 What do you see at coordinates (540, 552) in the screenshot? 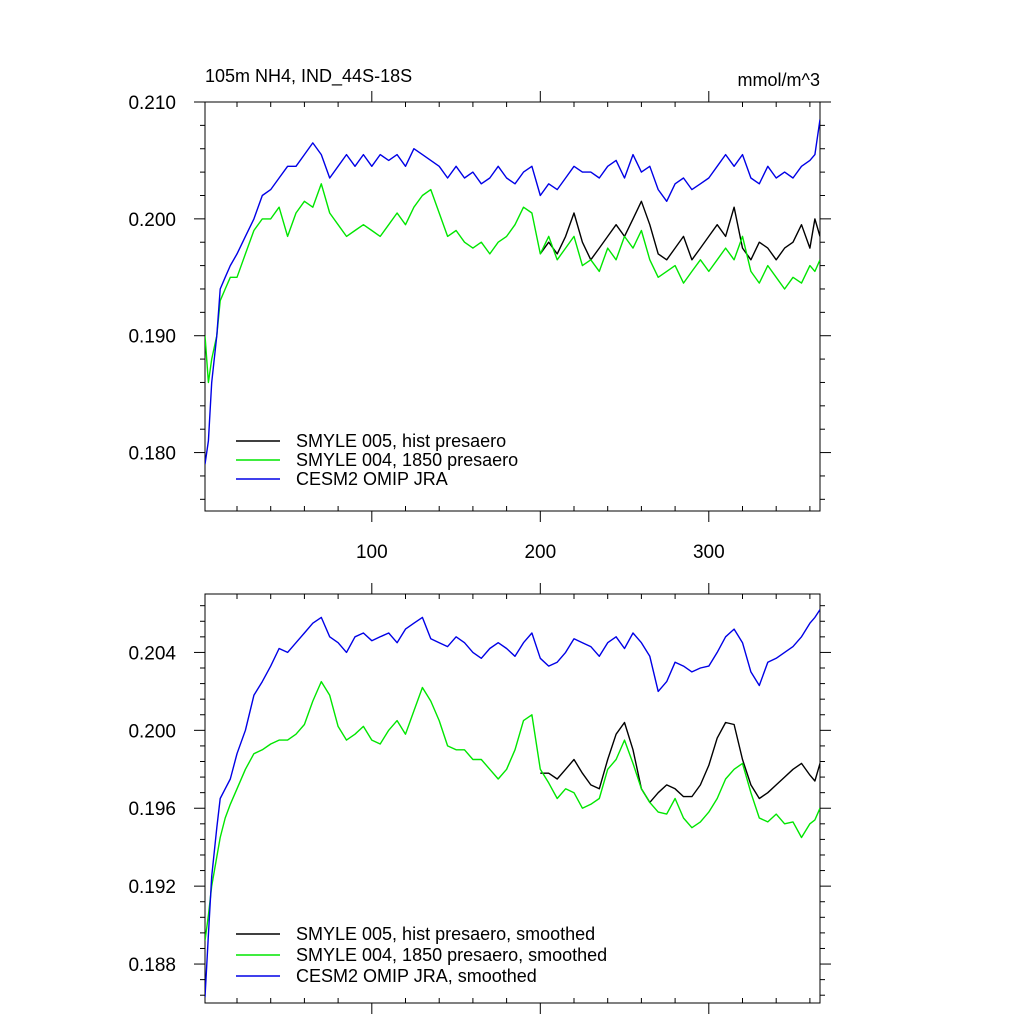
I see `x-tick-label: 200` at bounding box center [540, 552].